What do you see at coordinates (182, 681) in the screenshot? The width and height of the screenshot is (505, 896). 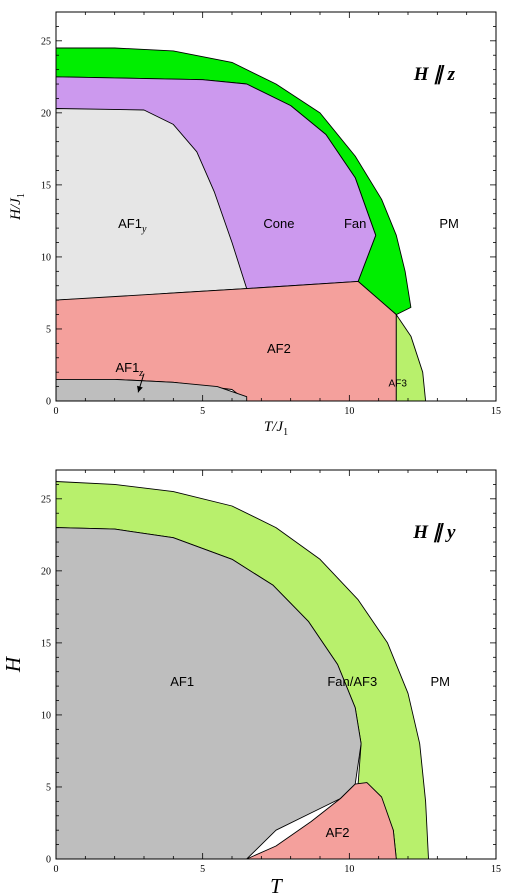 I see `region-label-af1: AF1` at bounding box center [182, 681].